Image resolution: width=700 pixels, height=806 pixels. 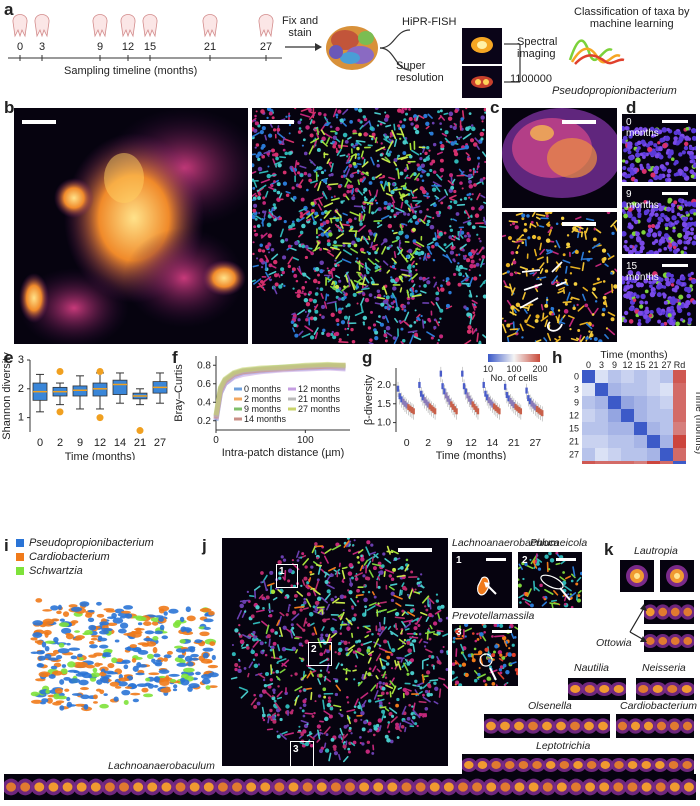 What do you see at coordinates (210, 47) in the screenshot?
I see `timeline-tick-label: 21` at bounding box center [210, 47].